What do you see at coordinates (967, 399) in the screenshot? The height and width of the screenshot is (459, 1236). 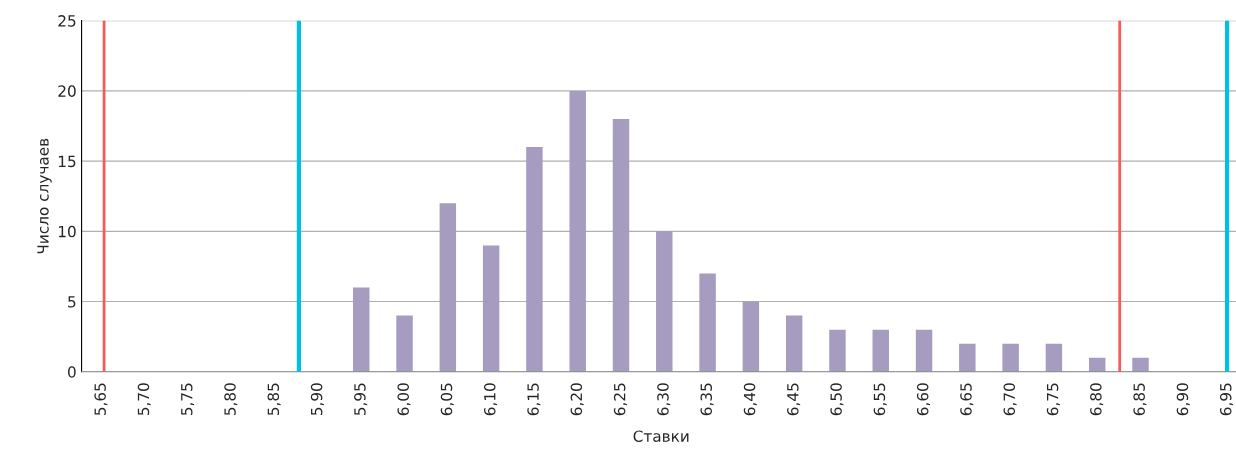 I see `x-tick-label: 6,65` at bounding box center [967, 399].